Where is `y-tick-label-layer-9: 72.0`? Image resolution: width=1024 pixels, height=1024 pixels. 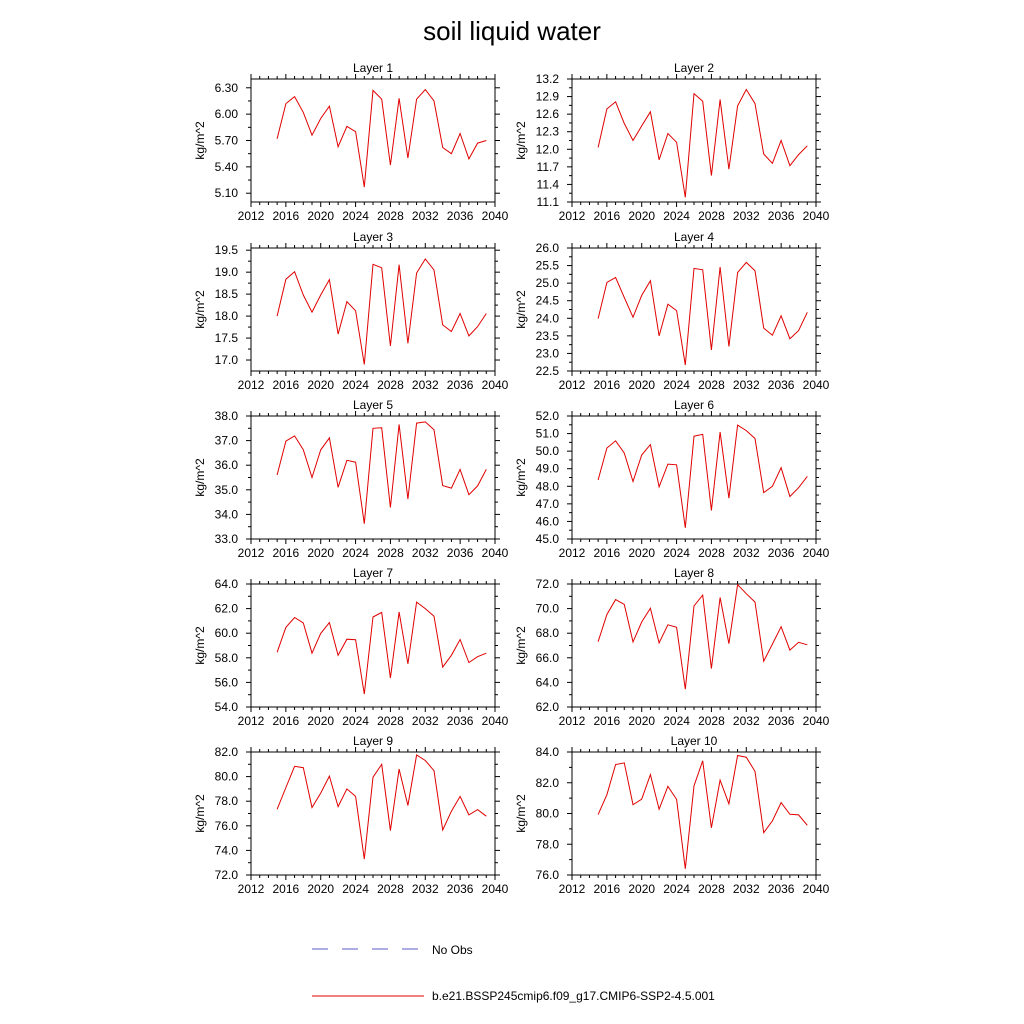 y-tick-label-layer-9: 72.0 is located at coordinates (227, 875).